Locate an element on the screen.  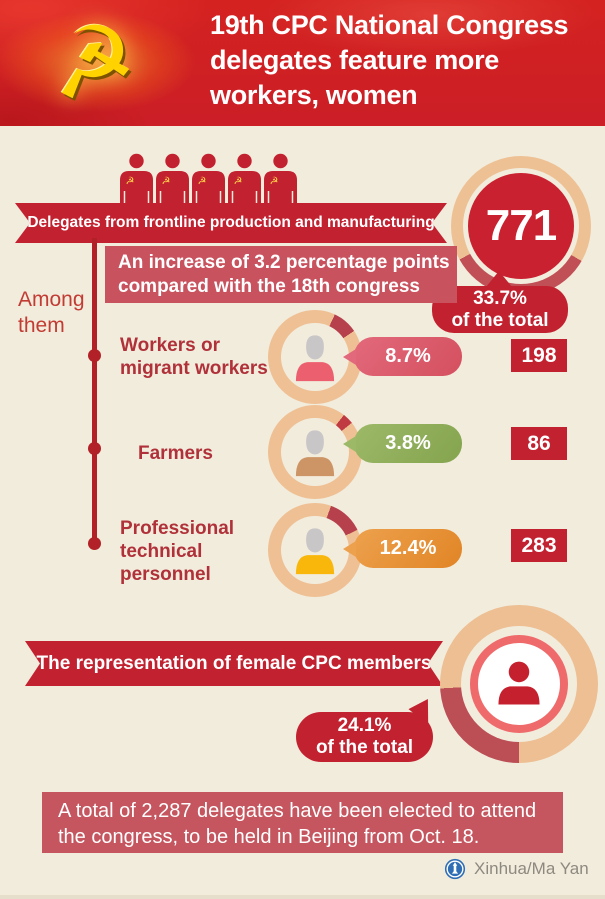
female-portrait-circle is located at coordinates (519, 684).